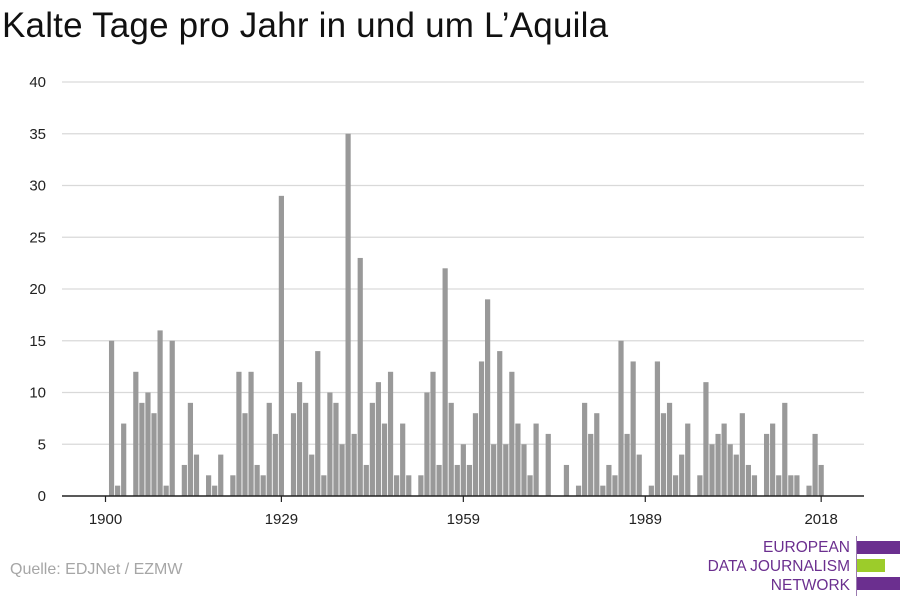 Image resolution: width=900 pixels, height=600 pixels. What do you see at coordinates (585, 449) in the screenshot?
I see `bar-1979` at bounding box center [585, 449].